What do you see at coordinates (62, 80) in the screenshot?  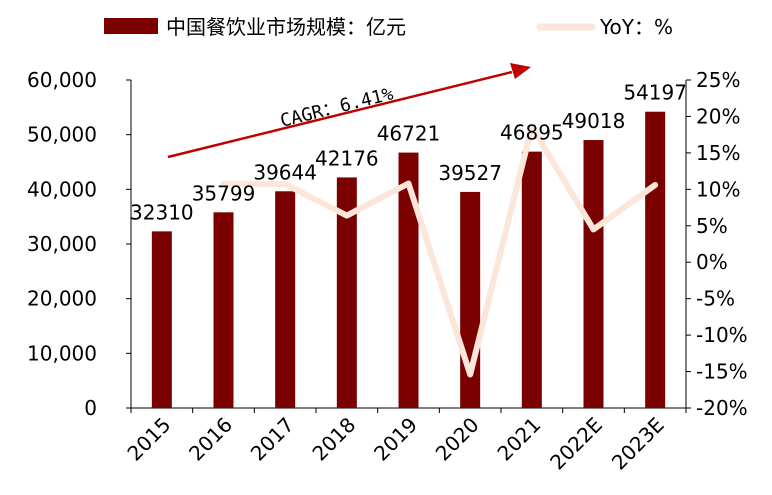 I see `left-tick-label: 60,000` at bounding box center [62, 80].